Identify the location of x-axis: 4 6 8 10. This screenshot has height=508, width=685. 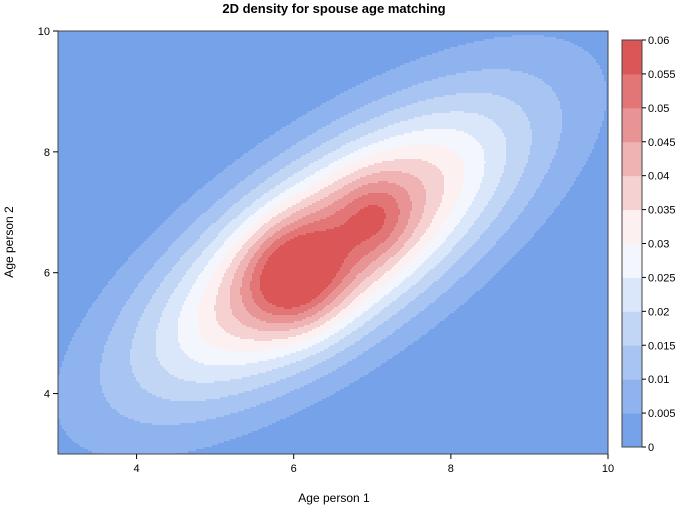
(374, 464).